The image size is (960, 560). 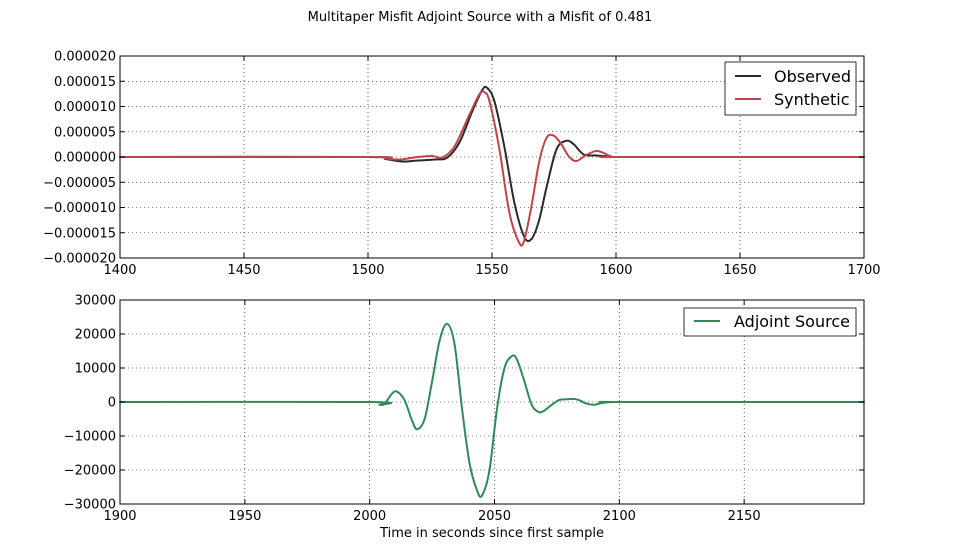 What do you see at coordinates (619, 516) in the screenshot?
I see `bottom-x-tick-label: 2100` at bounding box center [619, 516].